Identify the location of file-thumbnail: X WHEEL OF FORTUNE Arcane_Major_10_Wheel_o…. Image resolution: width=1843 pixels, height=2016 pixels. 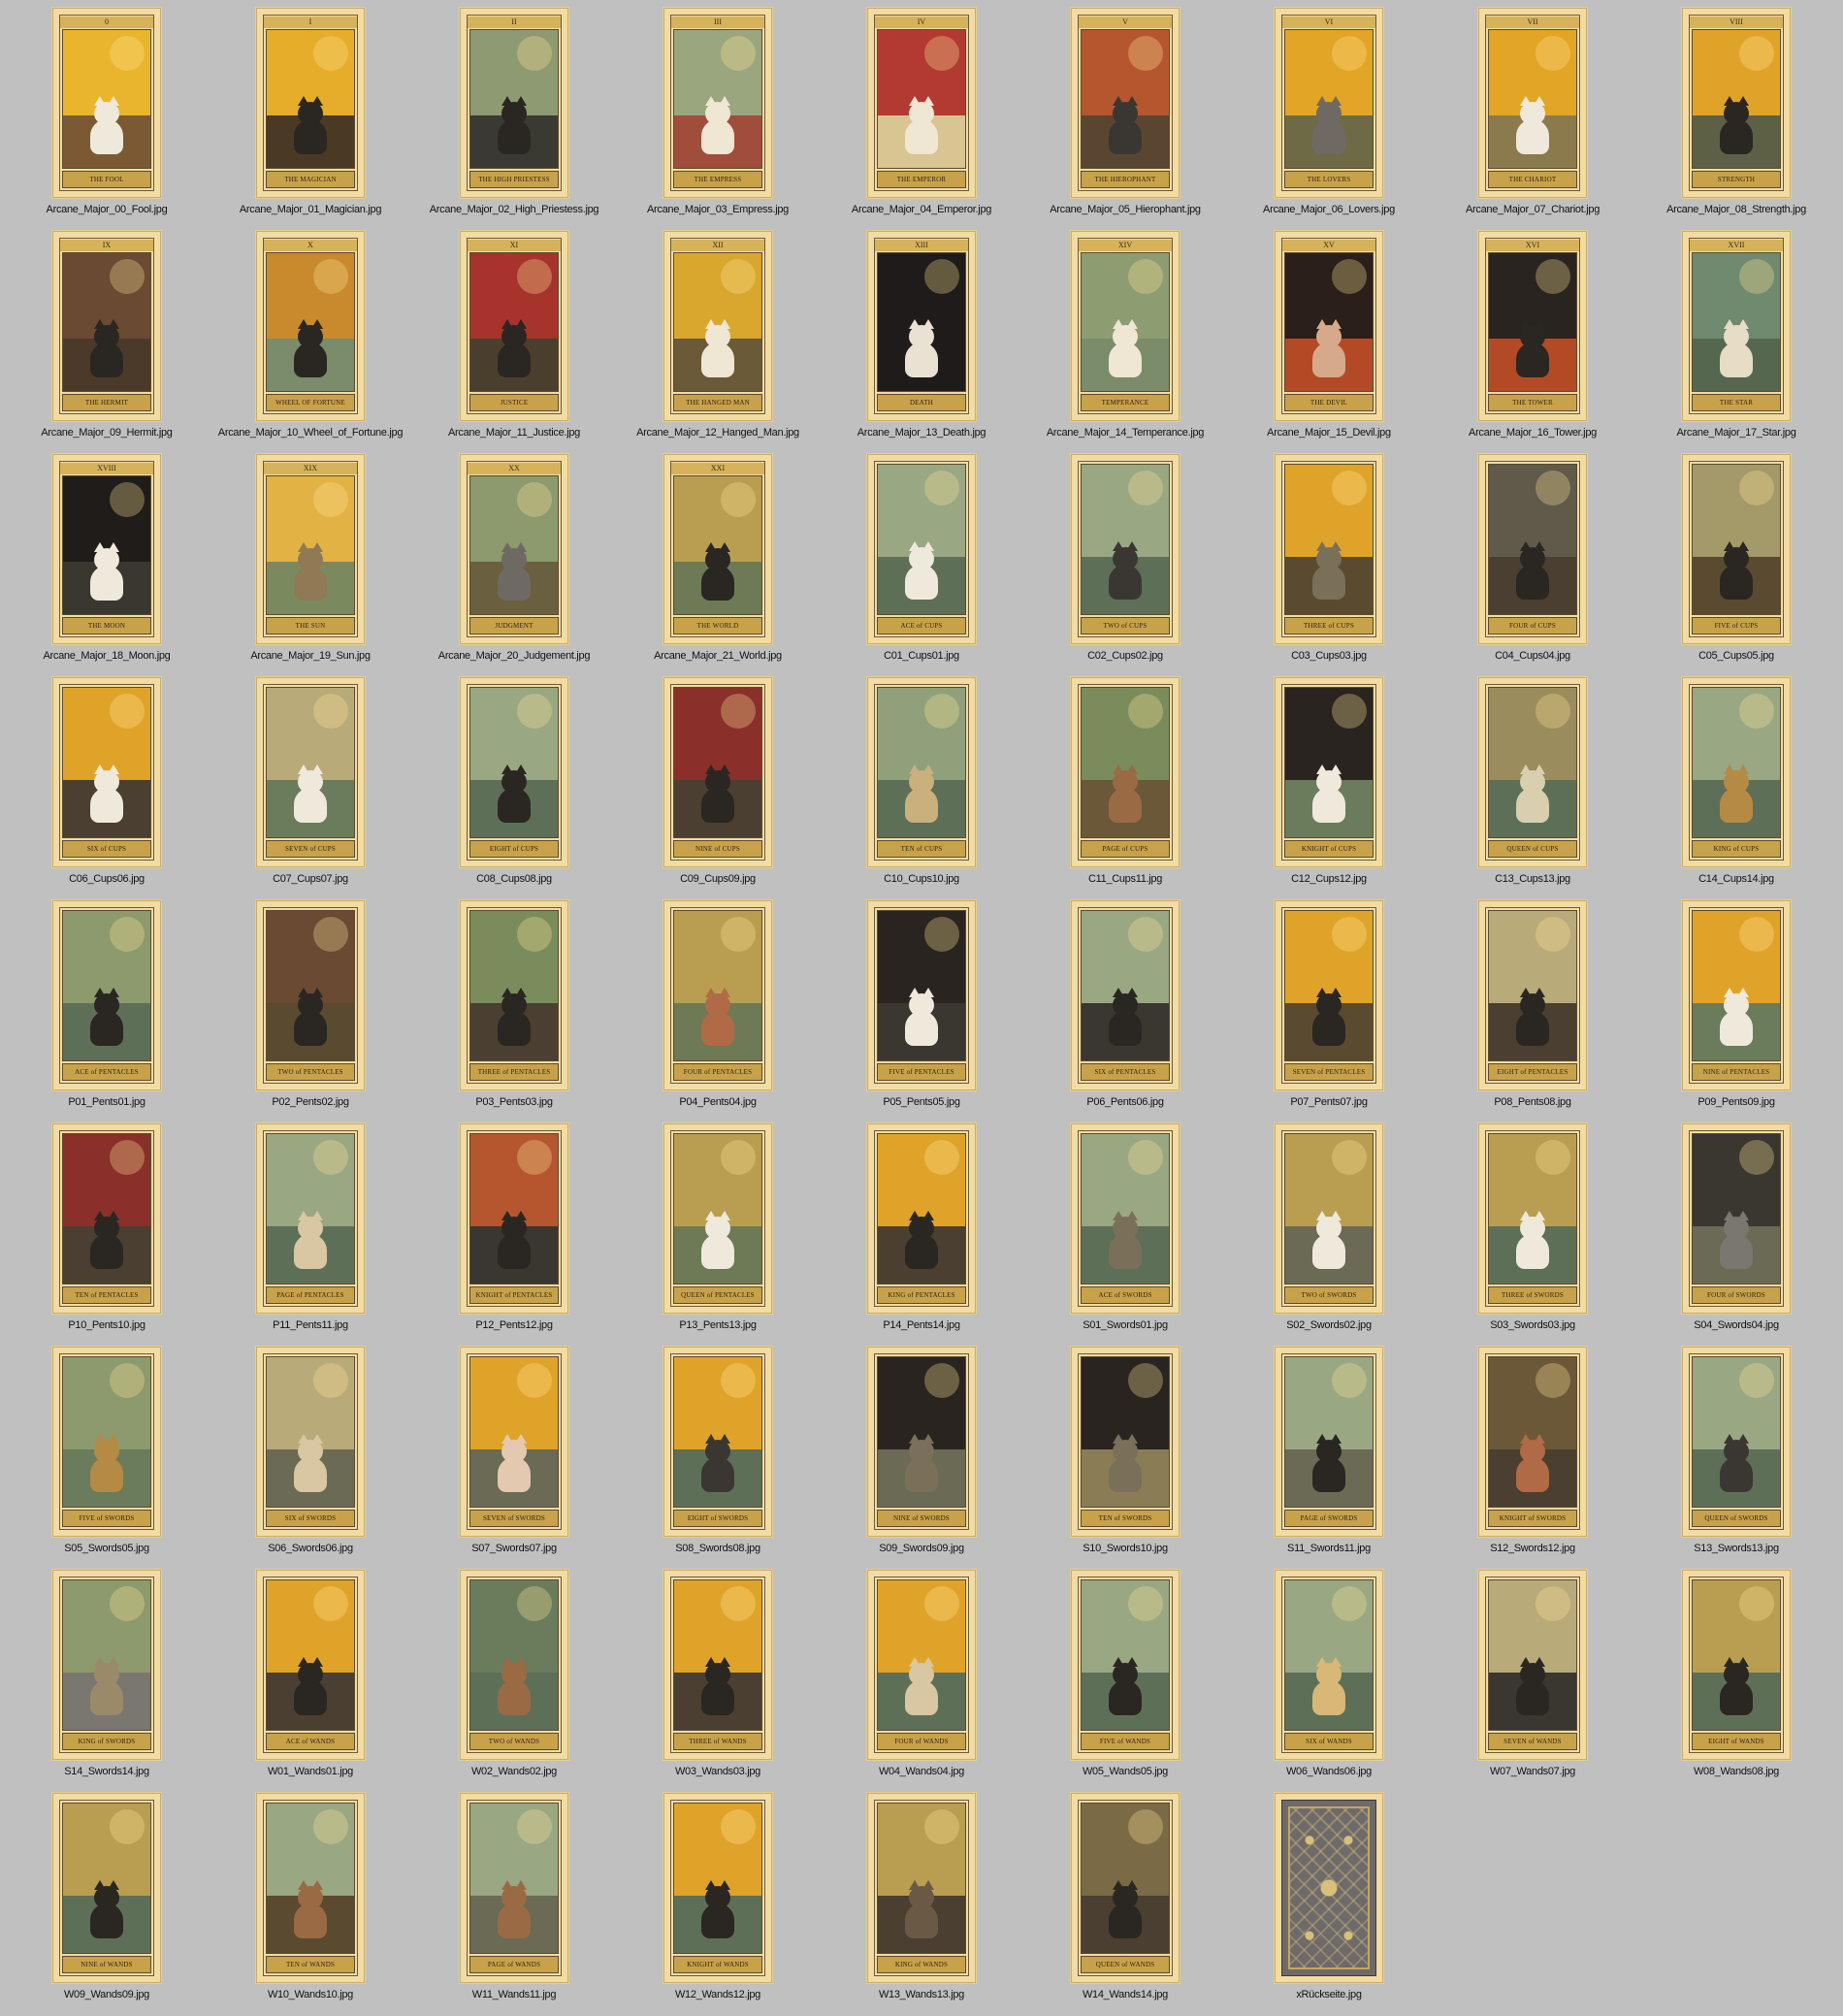
(310, 342).